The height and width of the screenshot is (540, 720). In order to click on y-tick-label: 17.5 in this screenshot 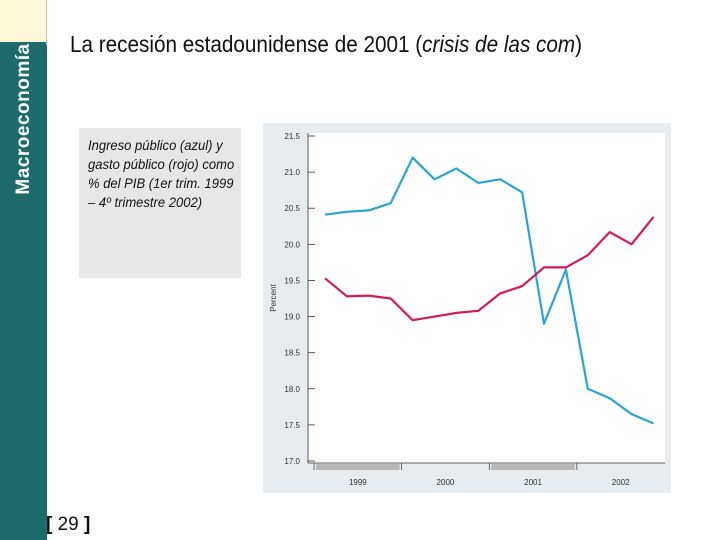, I will do `click(292, 425)`.